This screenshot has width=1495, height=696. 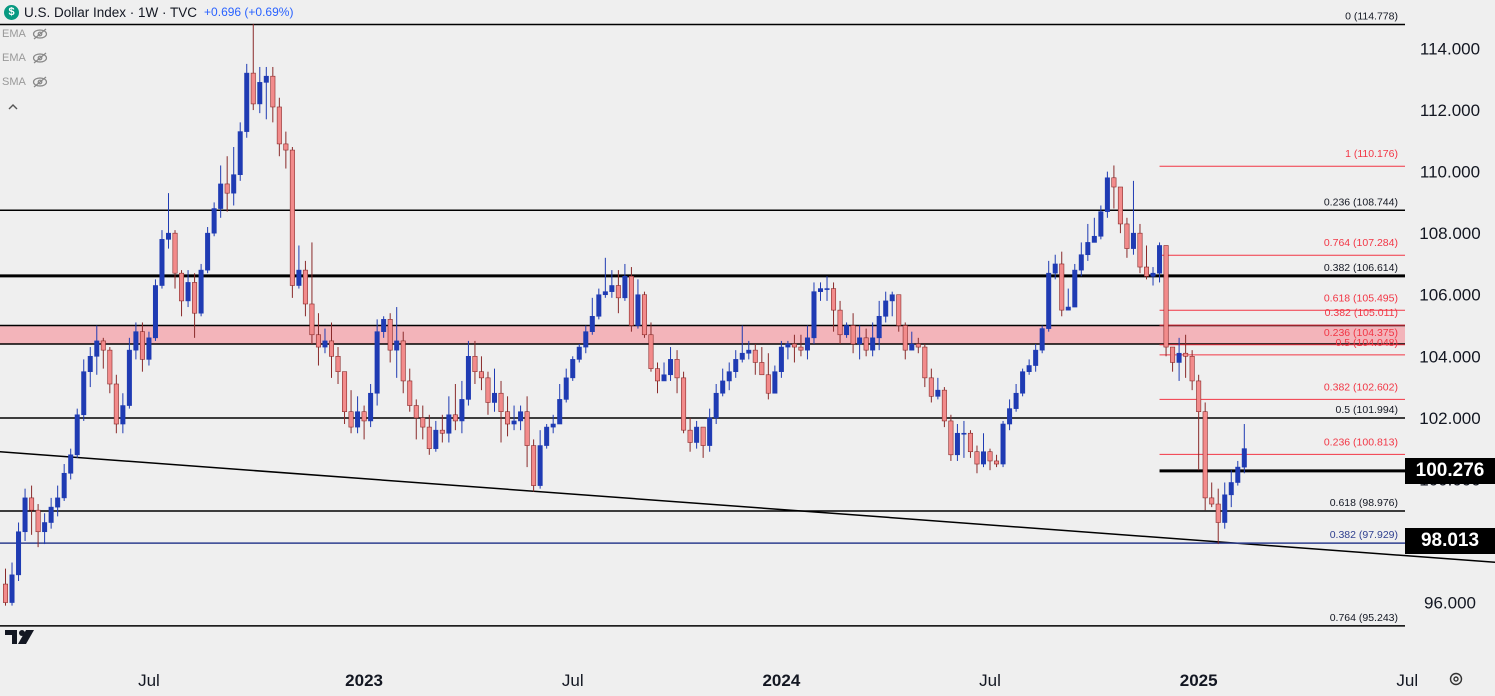 What do you see at coordinates (20, 637) in the screenshot?
I see `tradingview-logo` at bounding box center [20, 637].